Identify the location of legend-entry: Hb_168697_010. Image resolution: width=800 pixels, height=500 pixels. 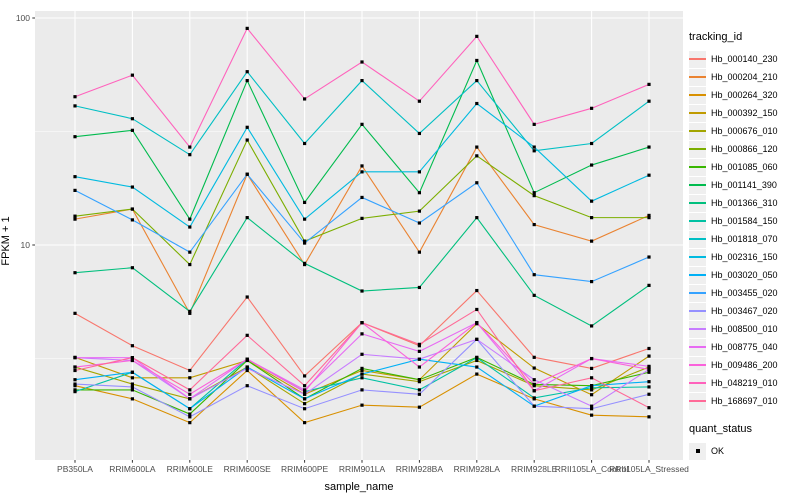
(744, 401).